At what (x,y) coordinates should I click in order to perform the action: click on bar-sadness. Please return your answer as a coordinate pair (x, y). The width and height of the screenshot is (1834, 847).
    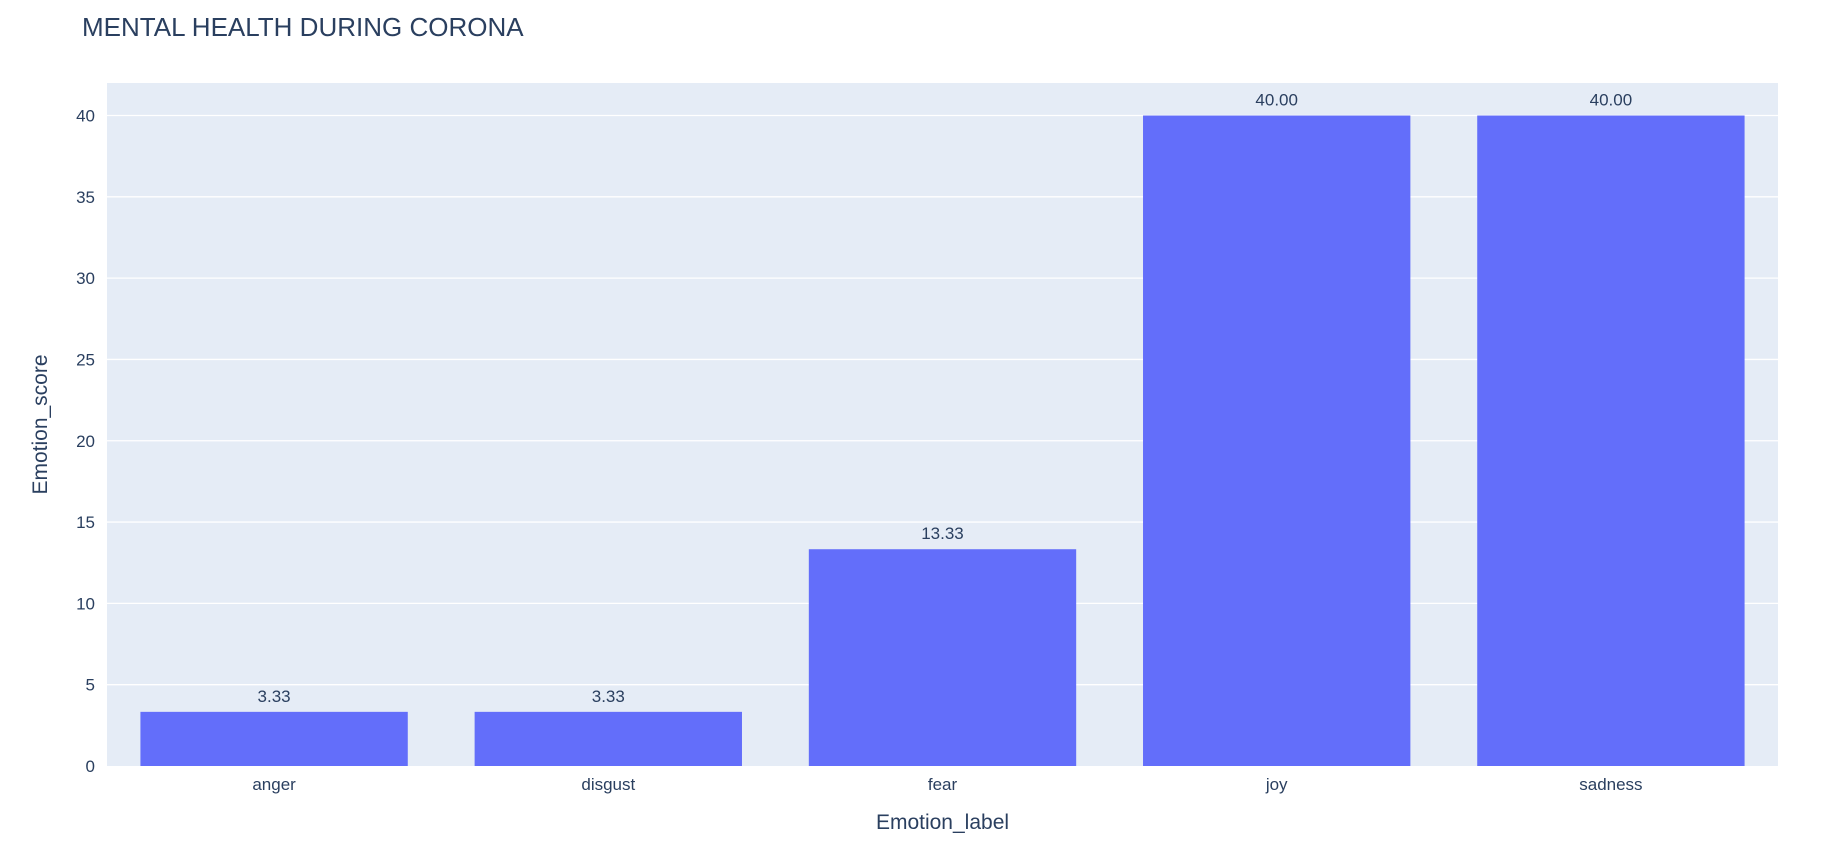
    Looking at the image, I should click on (1611, 441).